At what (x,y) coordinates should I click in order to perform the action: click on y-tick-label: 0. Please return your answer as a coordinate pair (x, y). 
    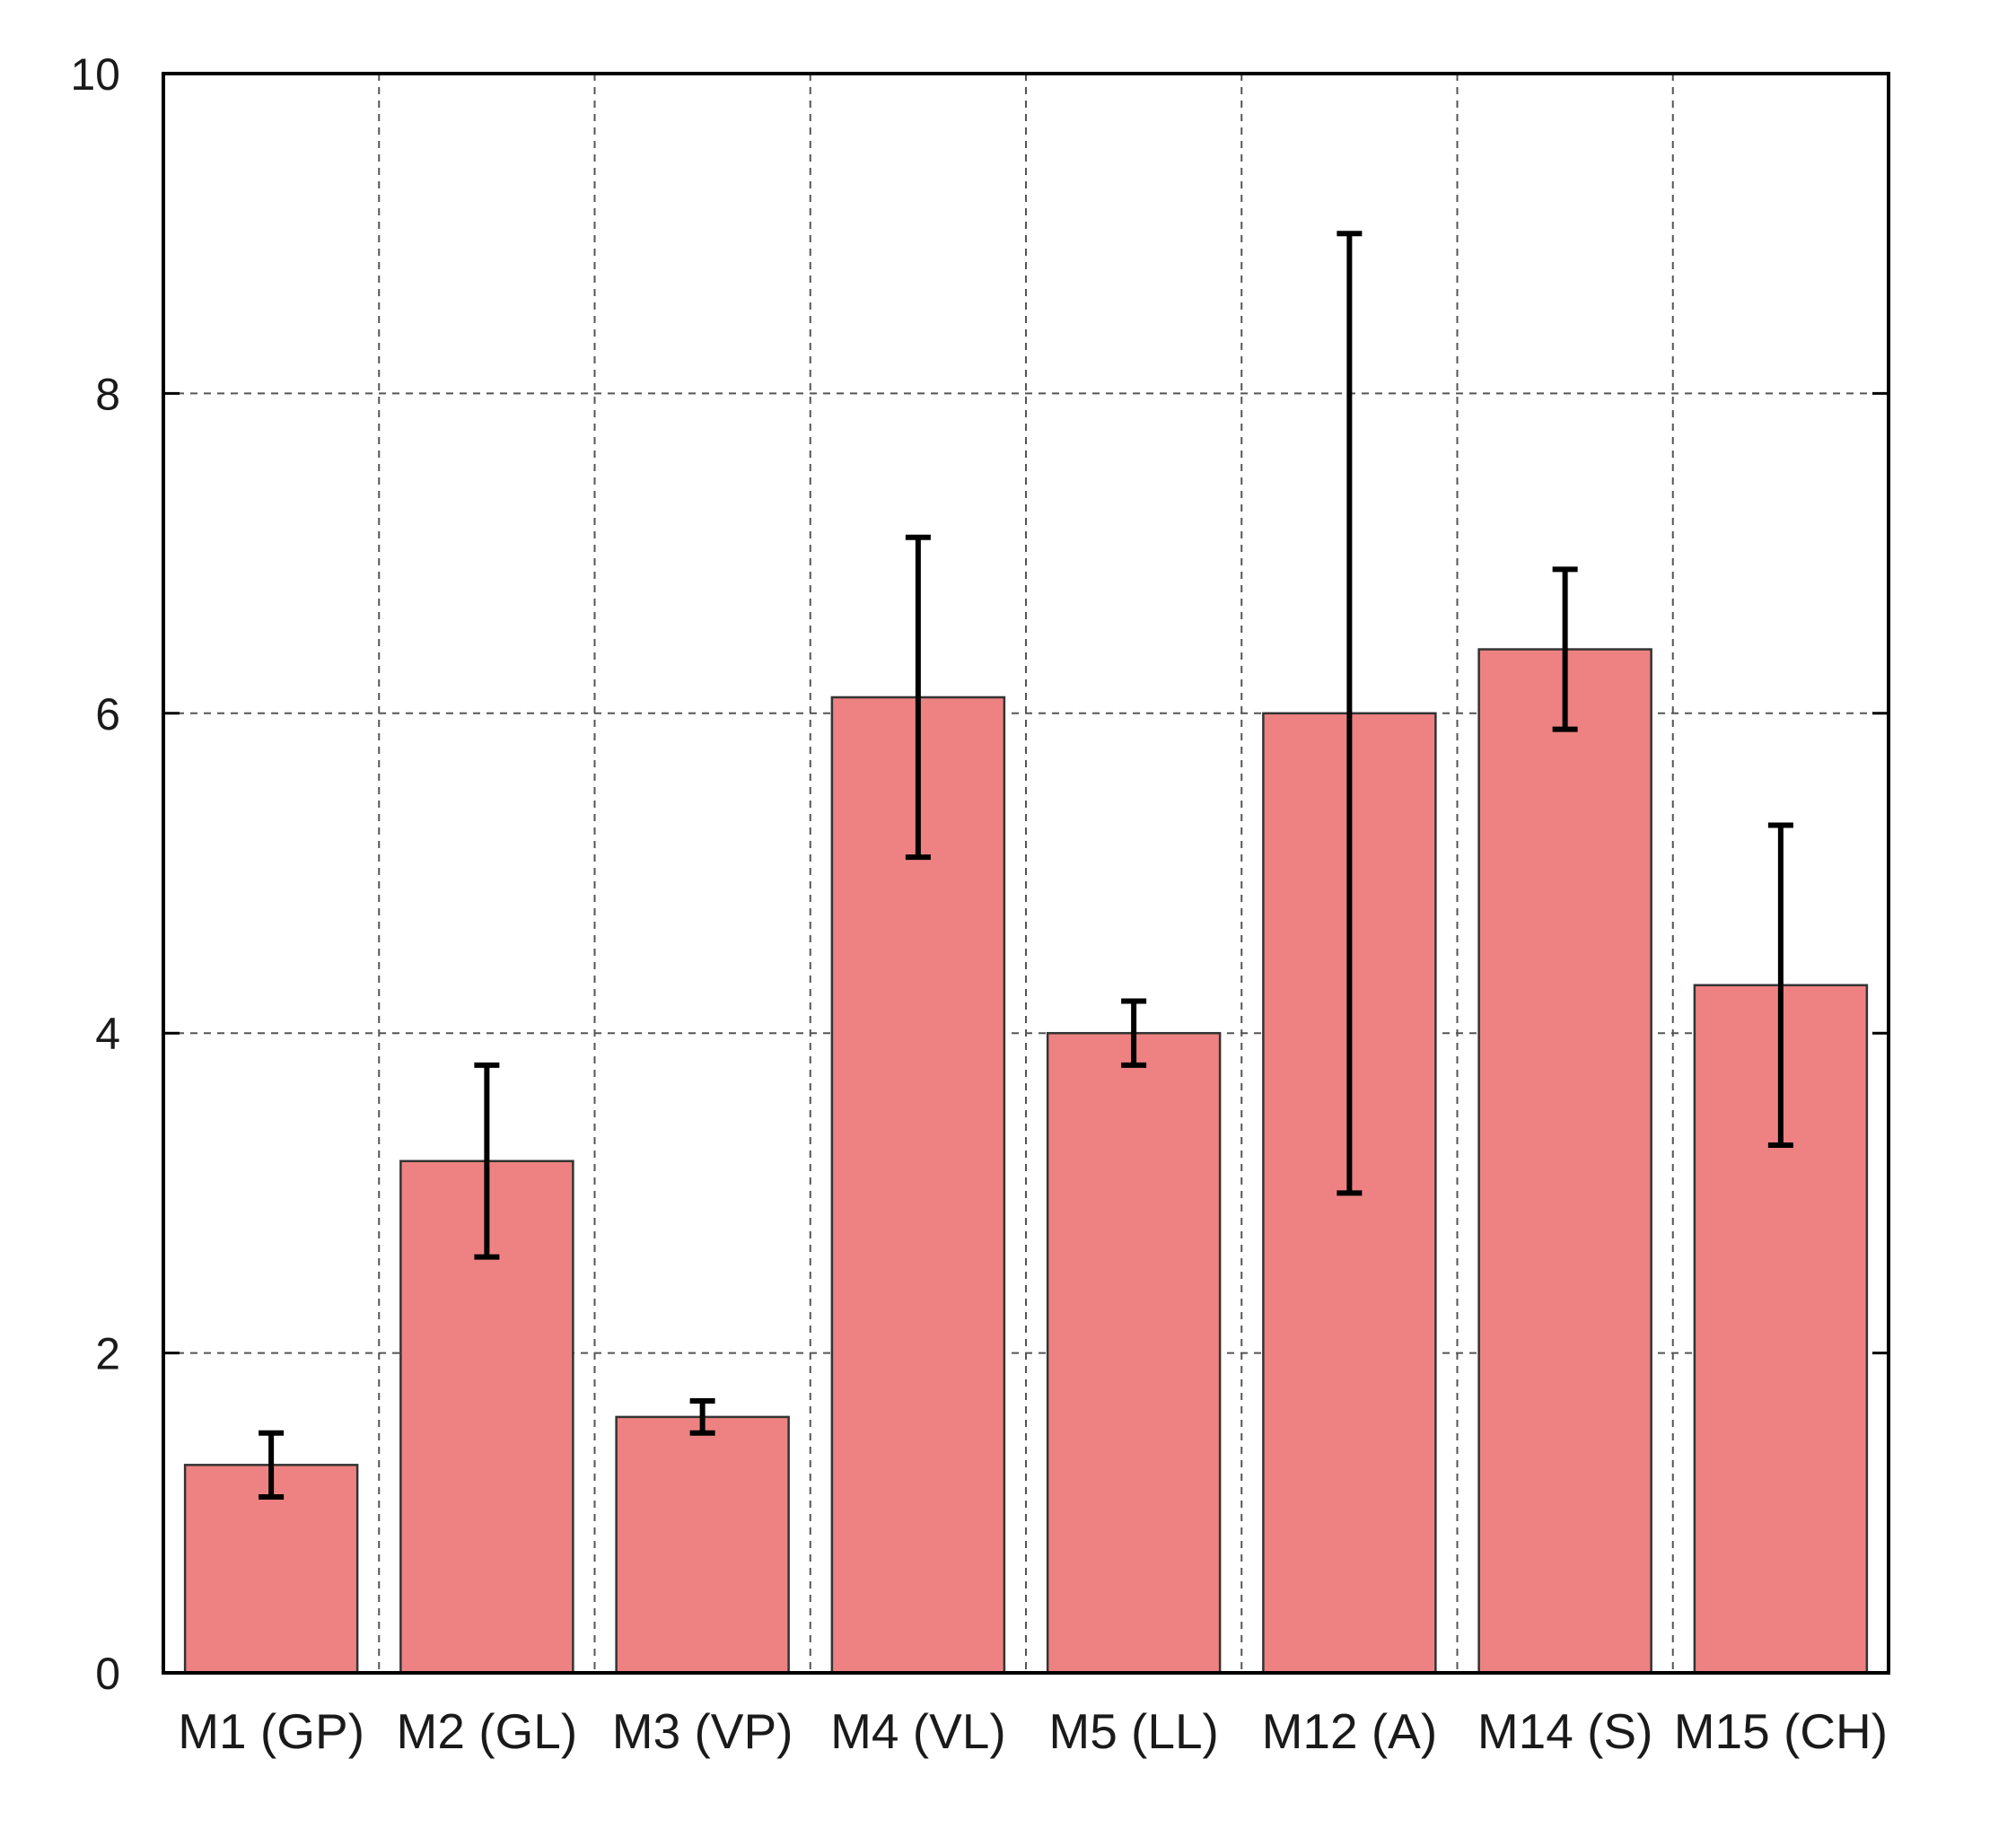
    Looking at the image, I should click on (107, 1674).